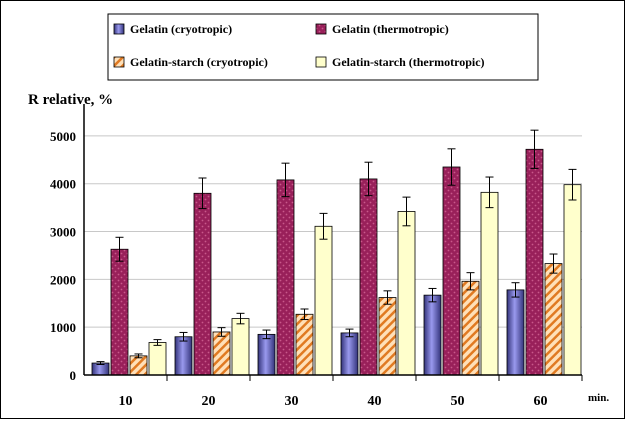 Image resolution: width=625 pixels, height=424 pixels. What do you see at coordinates (541, 401) in the screenshot?
I see `x-tick-label: 60` at bounding box center [541, 401].